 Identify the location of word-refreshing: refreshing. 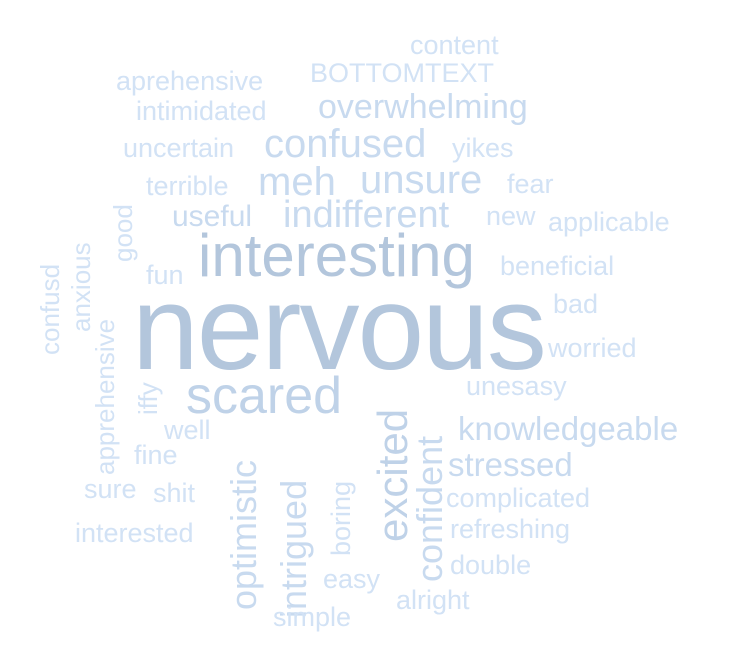
(510, 529).